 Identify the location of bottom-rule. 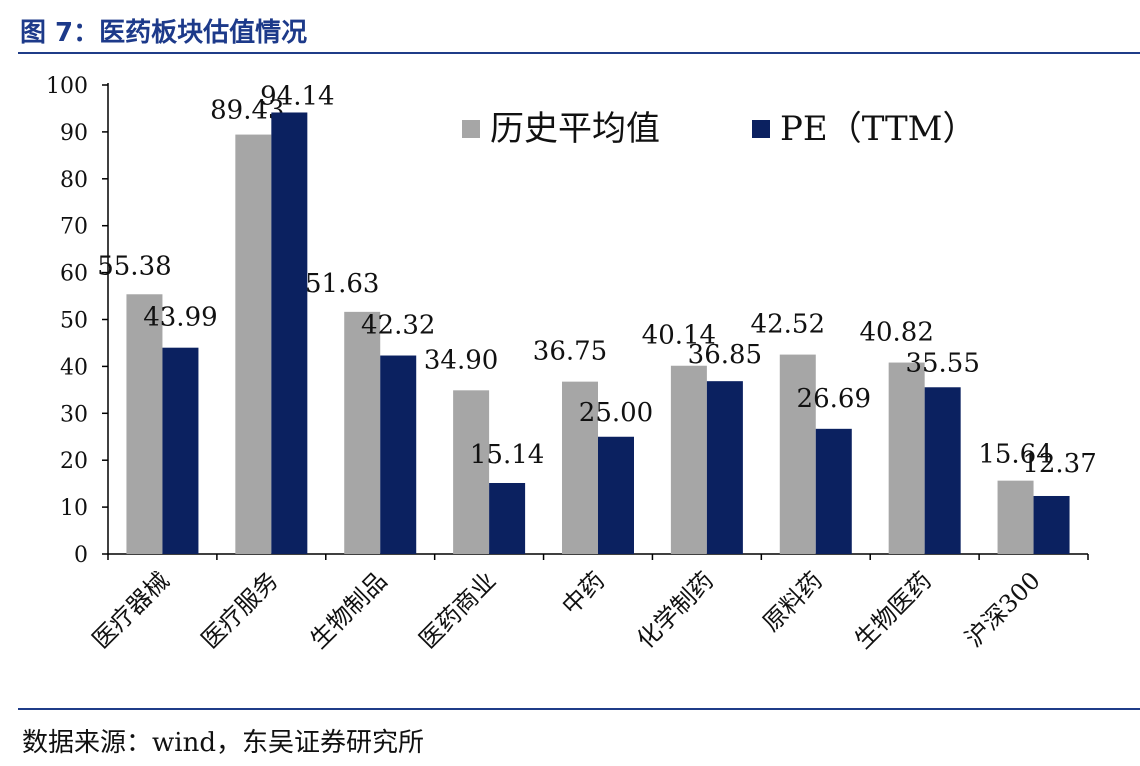
(579, 709).